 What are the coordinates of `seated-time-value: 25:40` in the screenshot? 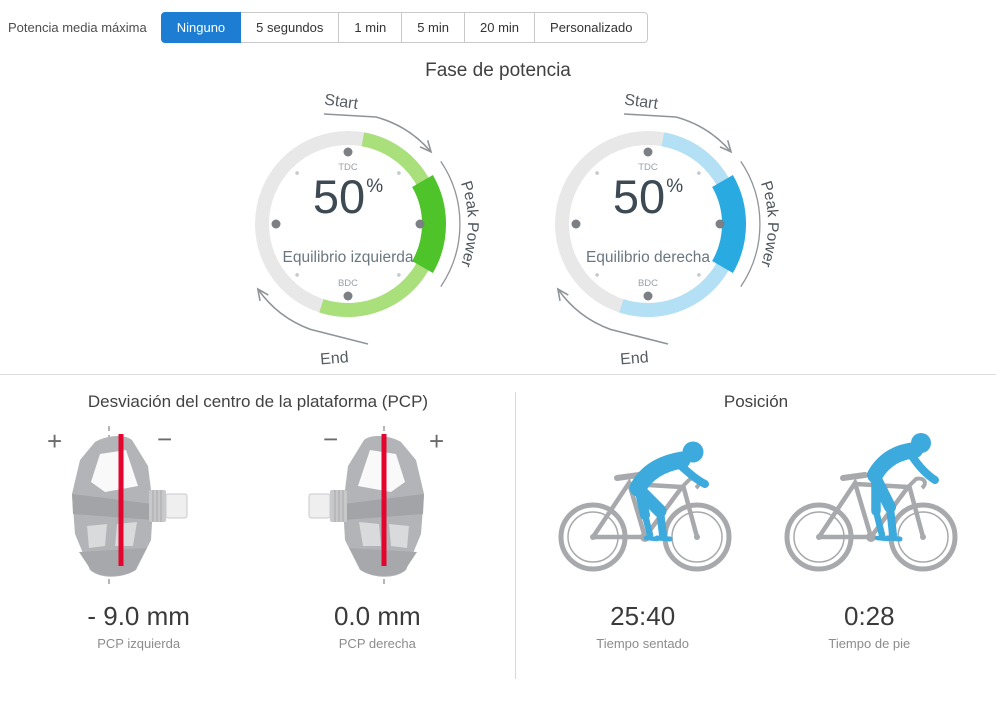 It's located at (643, 616).